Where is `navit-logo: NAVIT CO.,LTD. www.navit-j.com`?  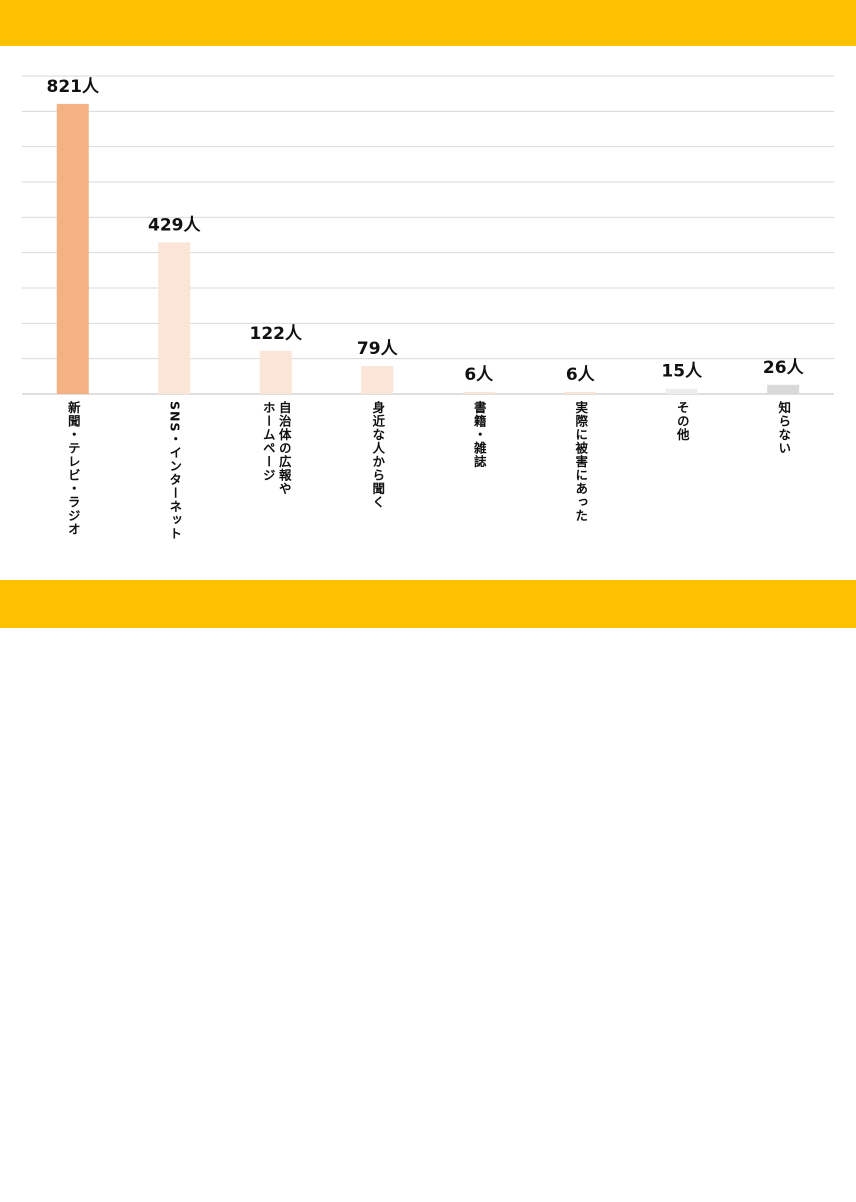
navit-logo: NAVIT CO.,LTD. www.navit-j.com is located at coordinates (773, 1184).